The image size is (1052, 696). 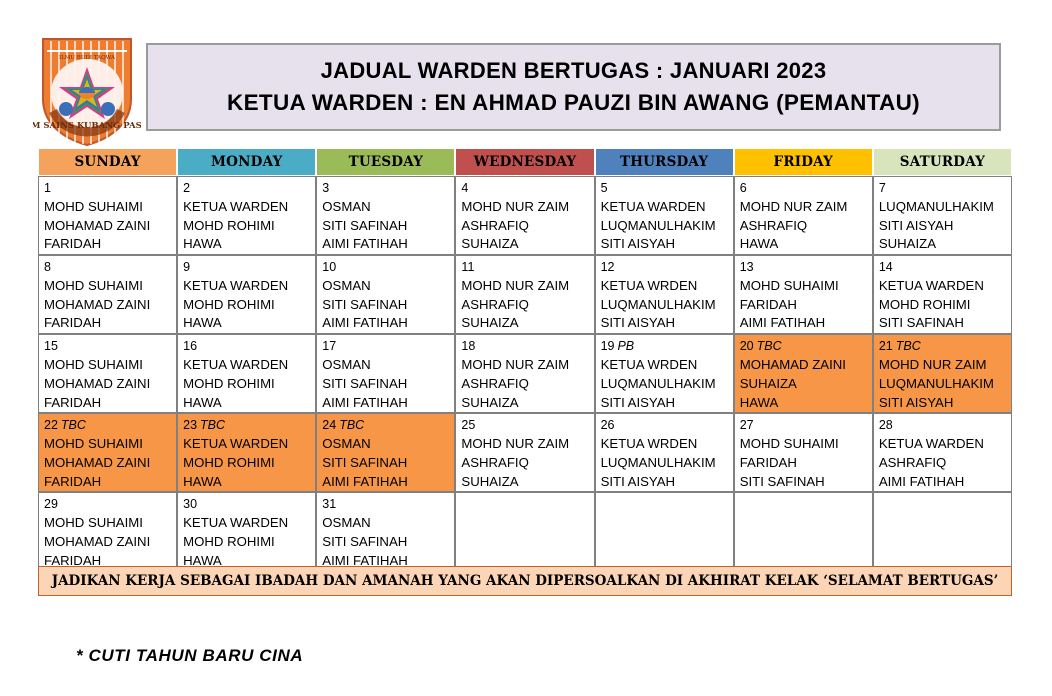 What do you see at coordinates (386, 295) in the screenshot?
I see `calendar-cell-day-10: 10 OSMAN SITI SAFINAH AIMI FATIHAH` at bounding box center [386, 295].